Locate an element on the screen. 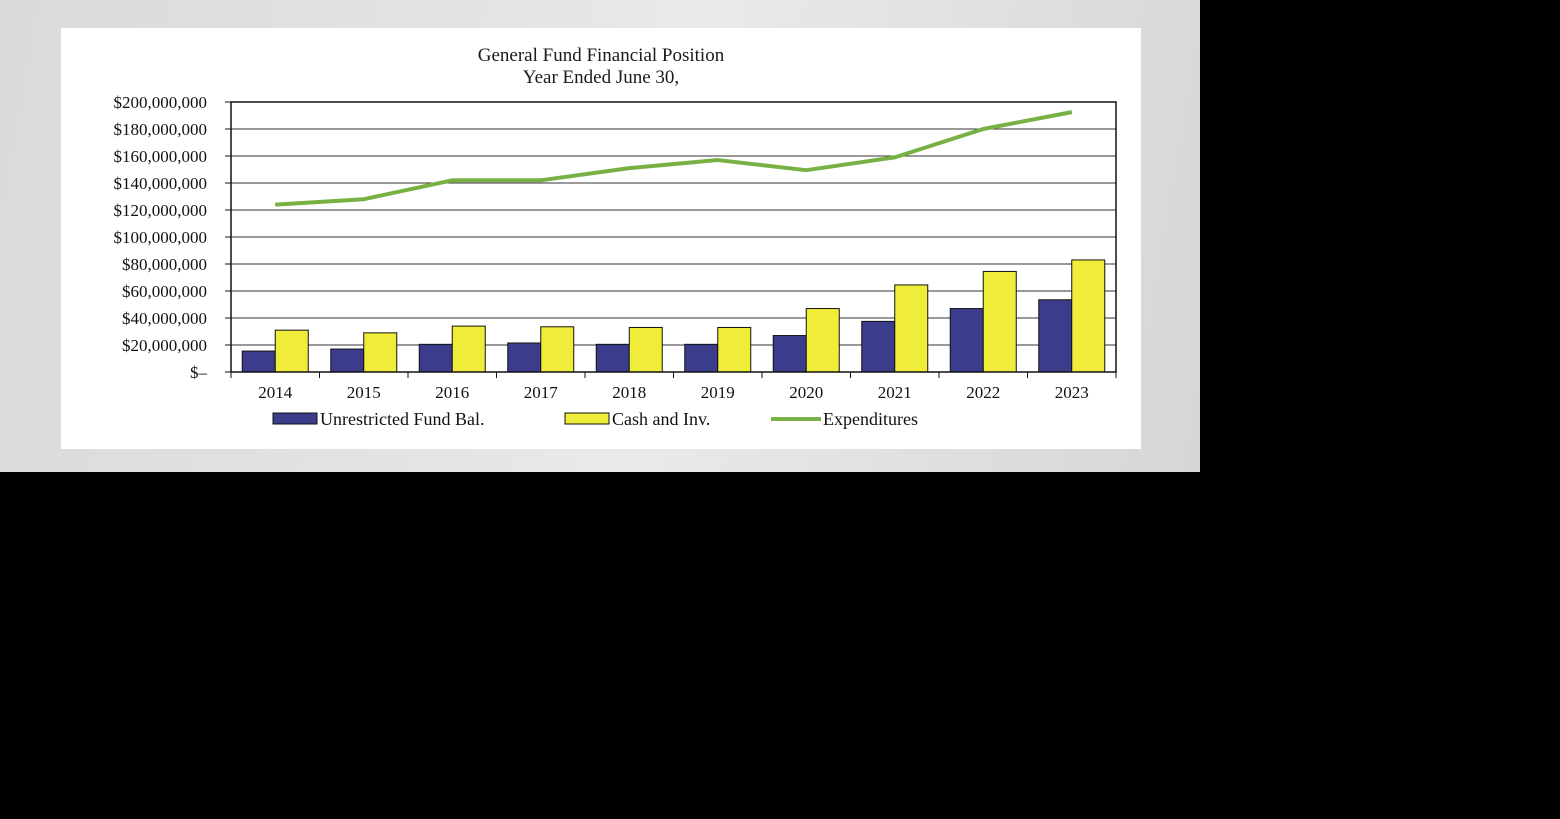 Image resolution: width=1560 pixels, height=819 pixels. chart-subtitle: Year Ended June 30, is located at coordinates (601, 77).